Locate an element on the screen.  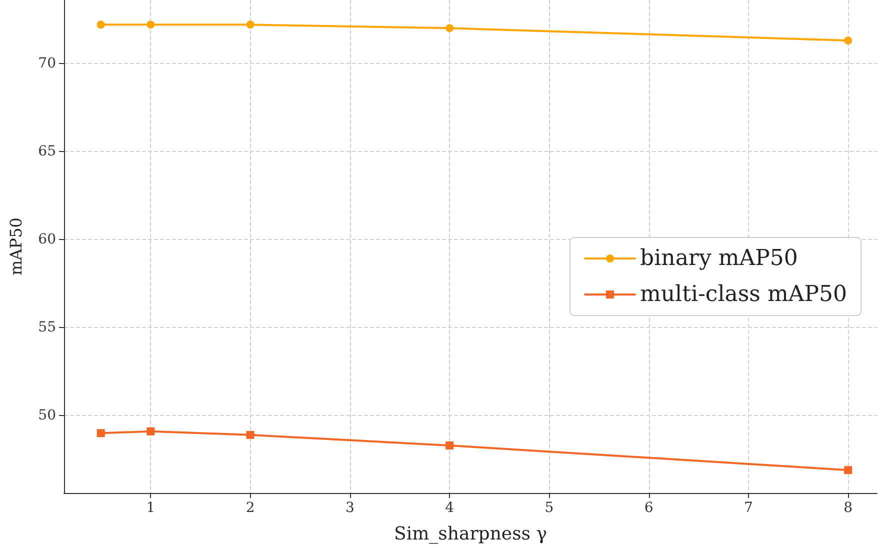
legend-label: binary mAP50 is located at coordinates (719, 258).